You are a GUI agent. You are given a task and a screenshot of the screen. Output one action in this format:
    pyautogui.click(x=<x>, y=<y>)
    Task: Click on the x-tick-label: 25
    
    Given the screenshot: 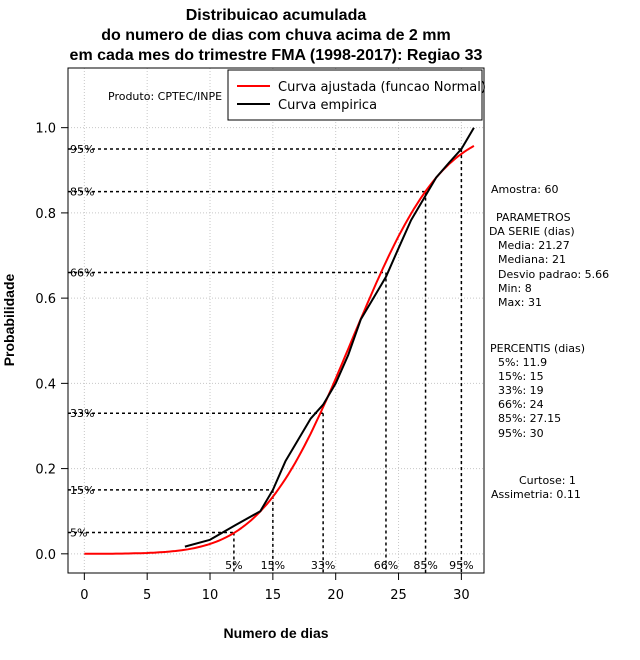 What is the action you would take?
    pyautogui.click(x=398, y=595)
    